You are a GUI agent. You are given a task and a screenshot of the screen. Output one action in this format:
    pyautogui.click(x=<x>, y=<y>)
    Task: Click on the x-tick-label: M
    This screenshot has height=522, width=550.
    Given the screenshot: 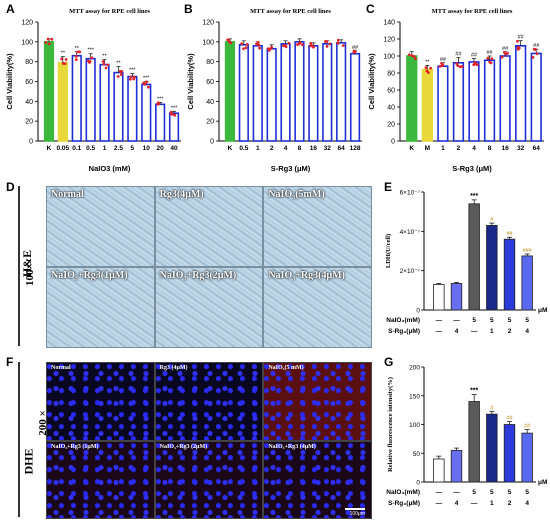 What is the action you would take?
    pyautogui.click(x=427, y=148)
    